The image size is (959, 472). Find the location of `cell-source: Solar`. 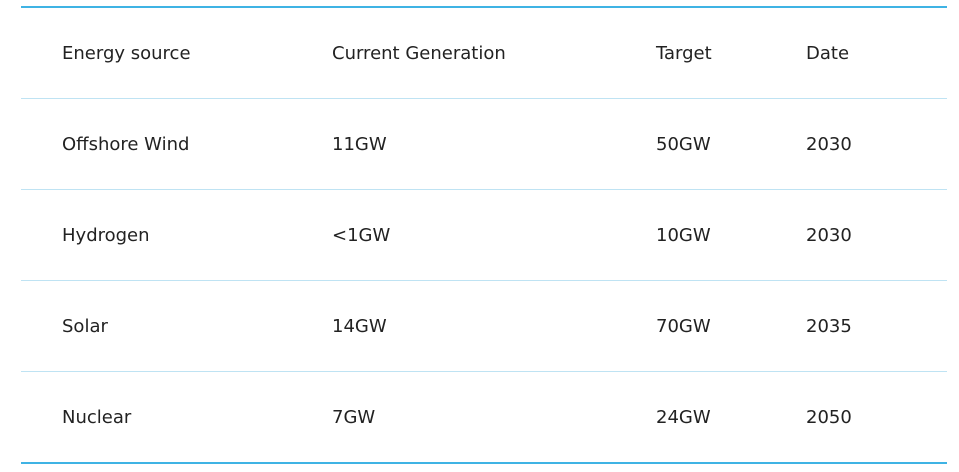

cell-source: Solar is located at coordinates (85, 326).